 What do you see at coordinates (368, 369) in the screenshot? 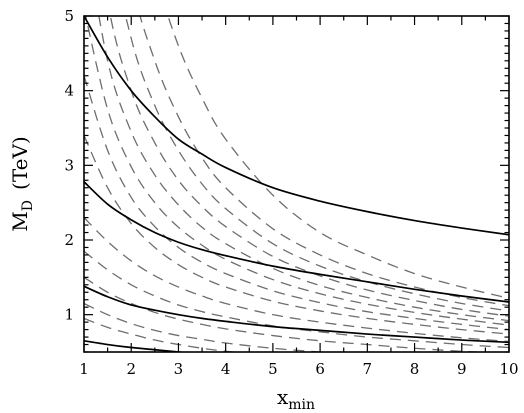
I see `x-tick-label: 7` at bounding box center [368, 369].